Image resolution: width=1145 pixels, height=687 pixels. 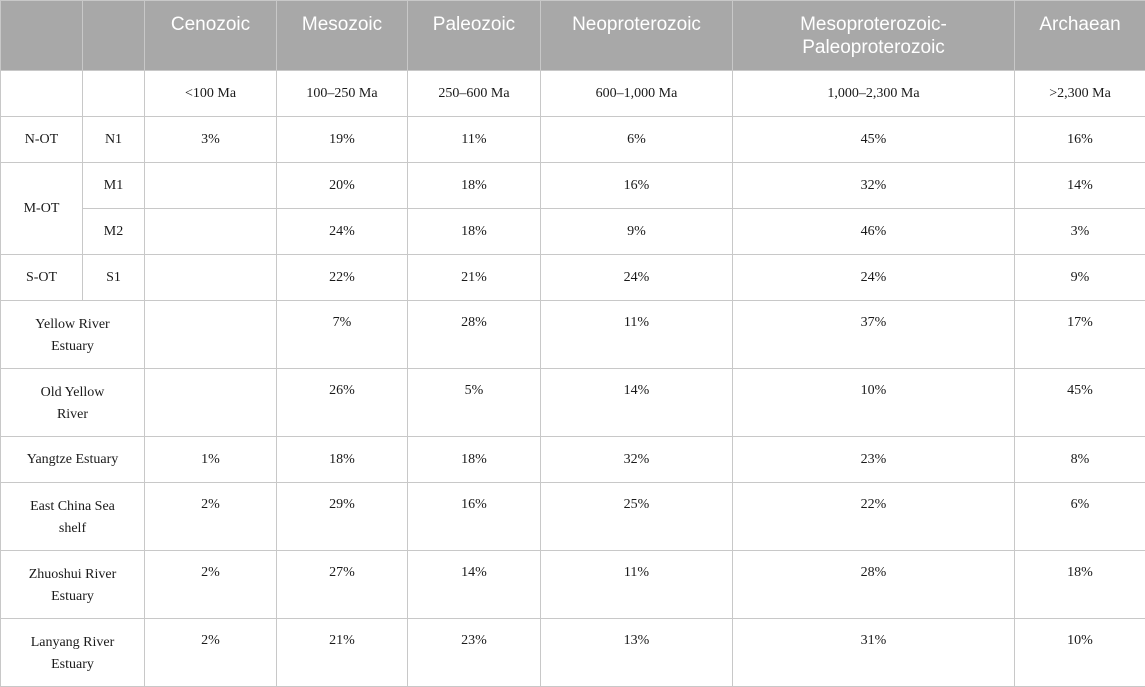 I want to click on source-label-zhuoshui-river-estuary: Zhuoshui River Estuary, so click(x=73, y=585).